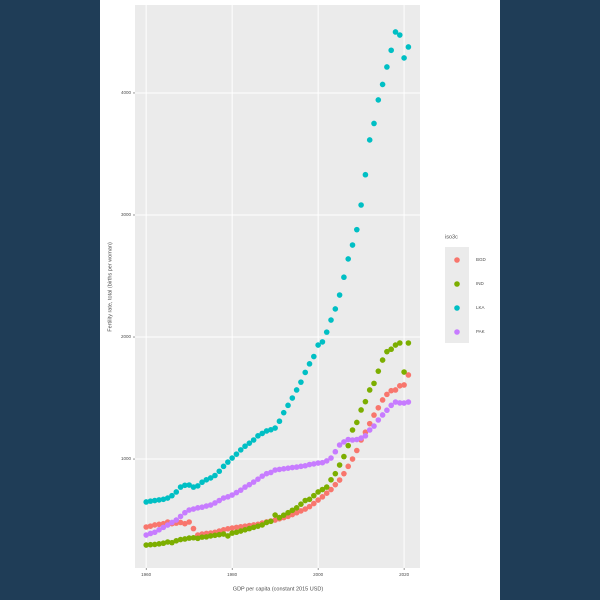 This screenshot has width=600, height=600. I want to click on legend-label: IND, so click(480, 283).